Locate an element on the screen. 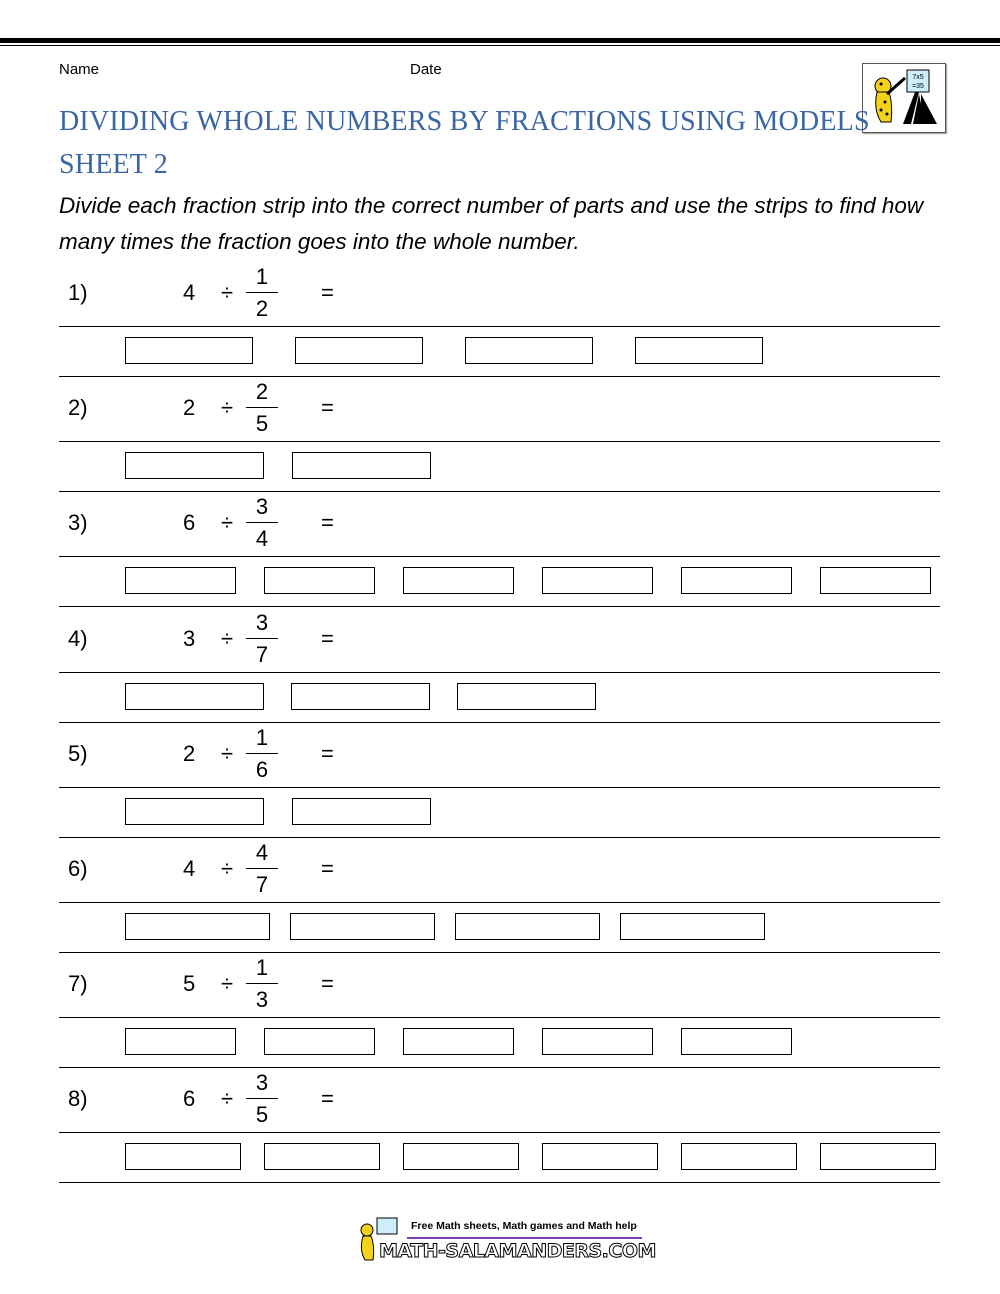 The image size is (1000, 1294). problem-8: 8) 6 ÷ 3 5 = is located at coordinates (499, 1126).